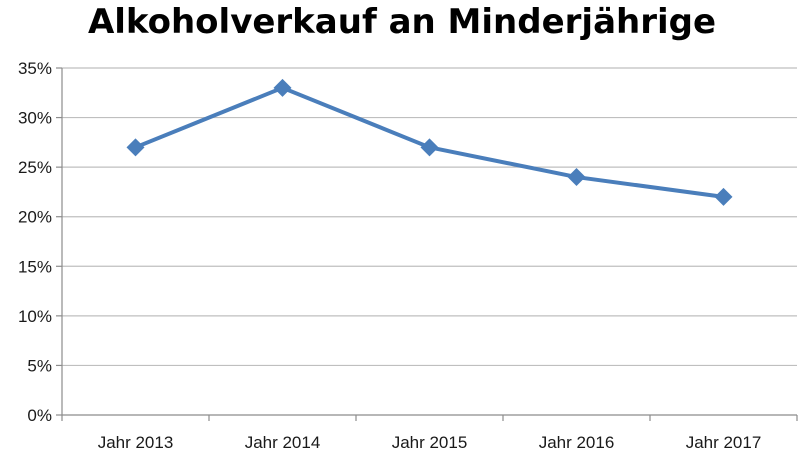 The width and height of the screenshot is (800, 454). Describe the element at coordinates (35, 167) in the screenshot. I see `y-tick-label: 25%` at that location.